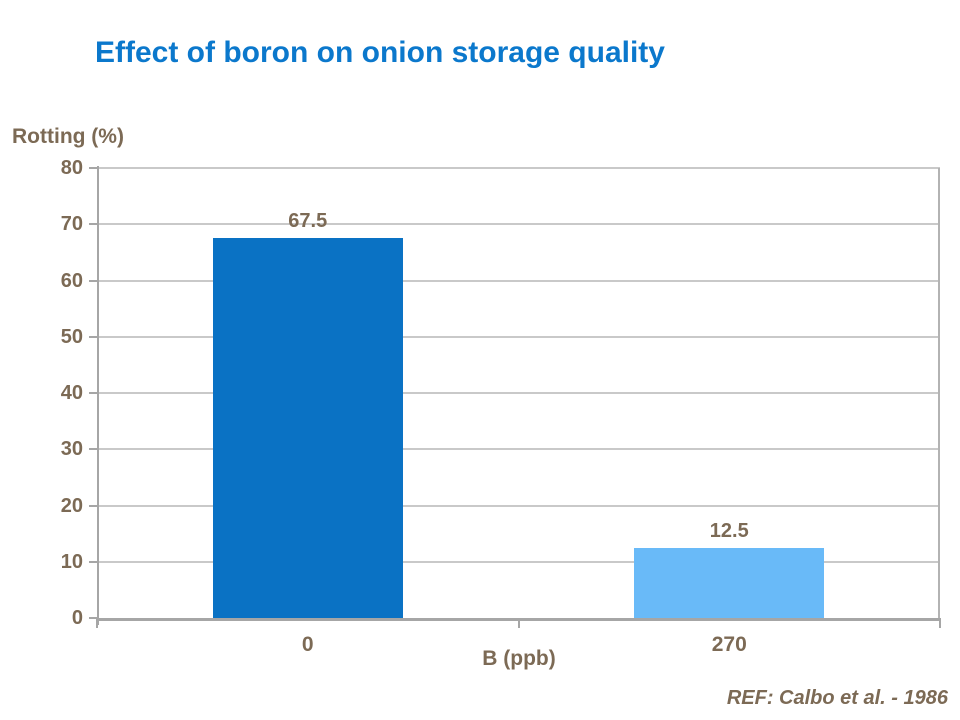 Image resolution: width=960 pixels, height=720 pixels. Describe the element at coordinates (71, 505) in the screenshot. I see `y-axis-tick-label: 20` at that location.